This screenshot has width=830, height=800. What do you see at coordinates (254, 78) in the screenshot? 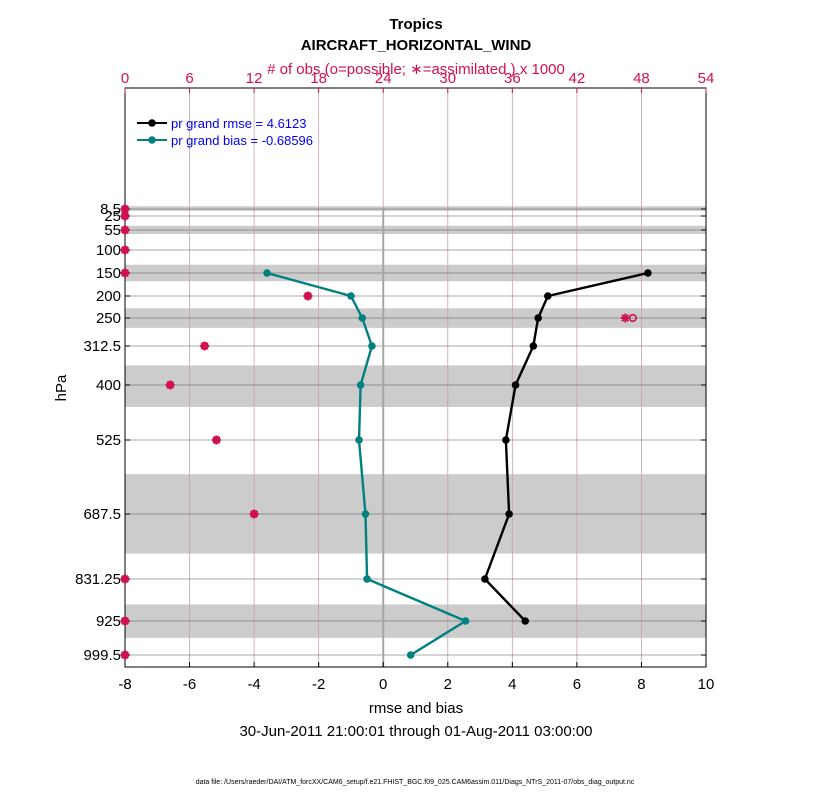
I see `top-tick-label: 12` at bounding box center [254, 78].